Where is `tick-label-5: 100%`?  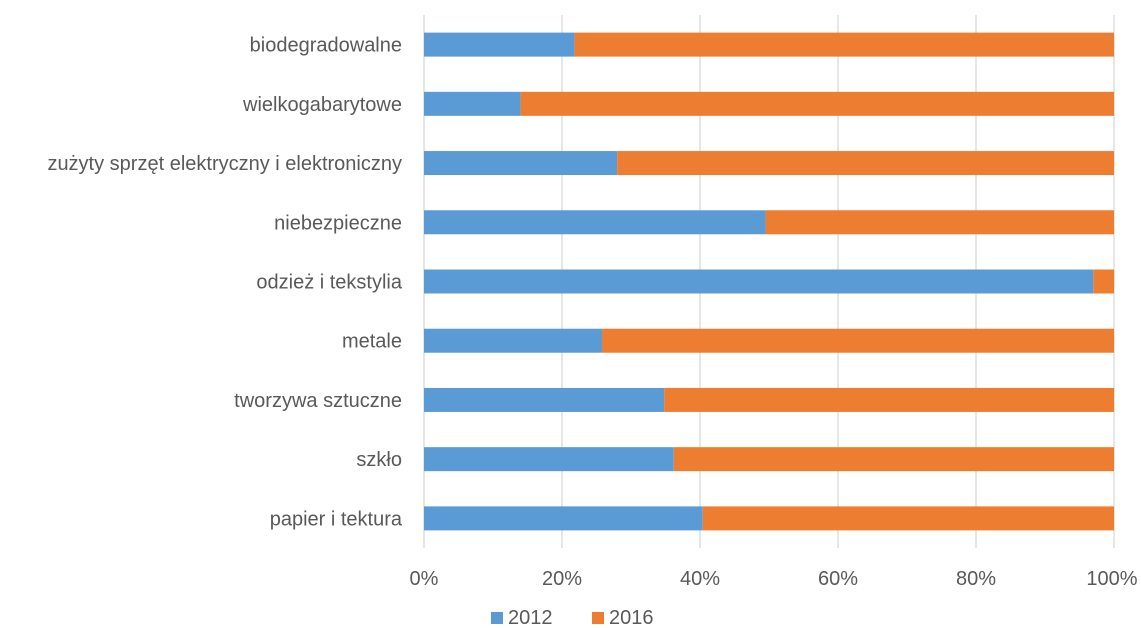 tick-label-5: 100% is located at coordinates (1111, 579).